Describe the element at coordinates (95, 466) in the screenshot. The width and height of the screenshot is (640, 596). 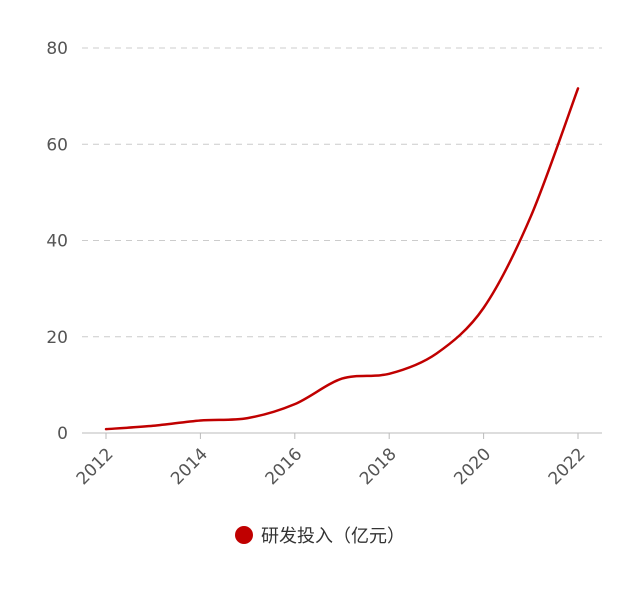
I see `x-tick-label: 2012` at that location.